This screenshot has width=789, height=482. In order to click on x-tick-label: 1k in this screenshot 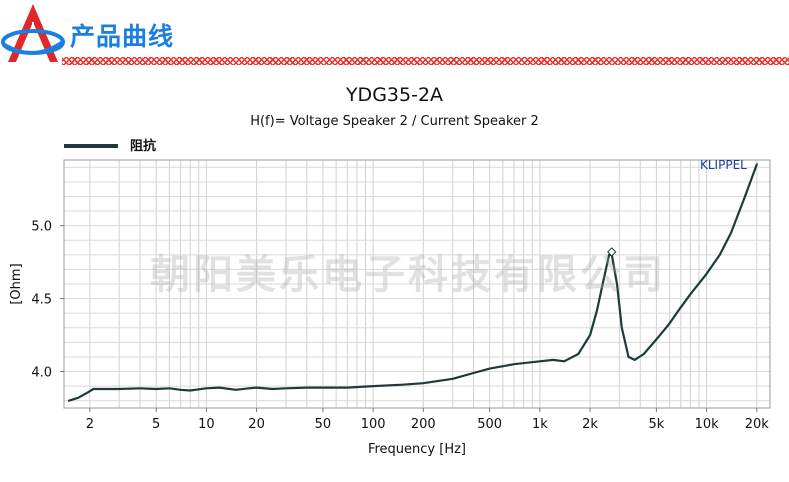, I will do `click(540, 424)`.